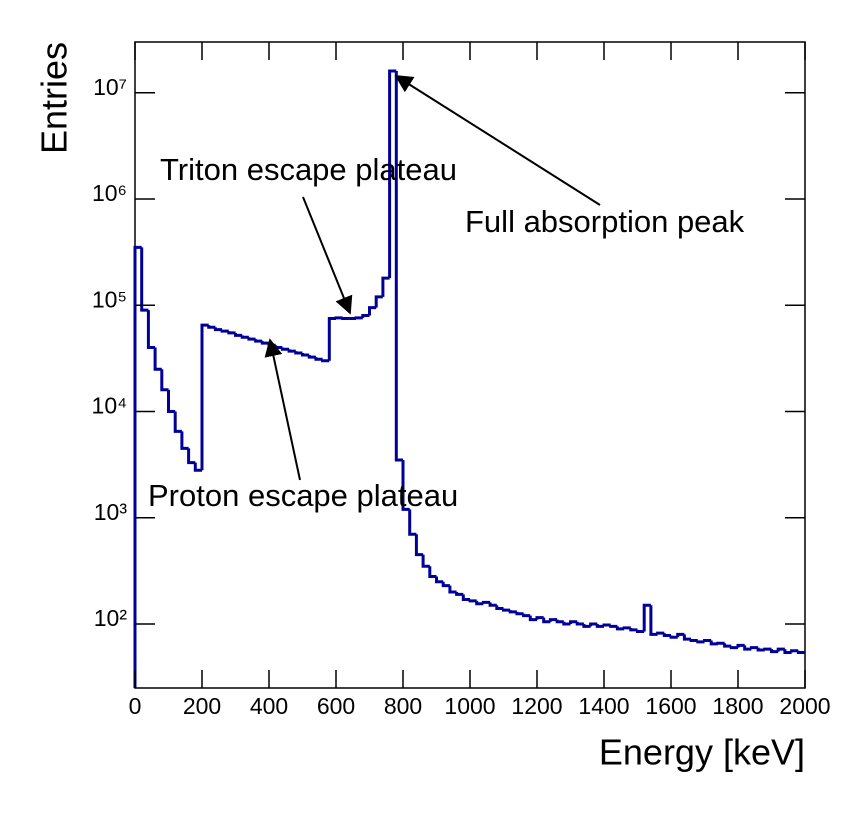 This screenshot has width=847, height=823. Describe the element at coordinates (536, 706) in the screenshot. I see `x-tick-label: 1200` at that location.